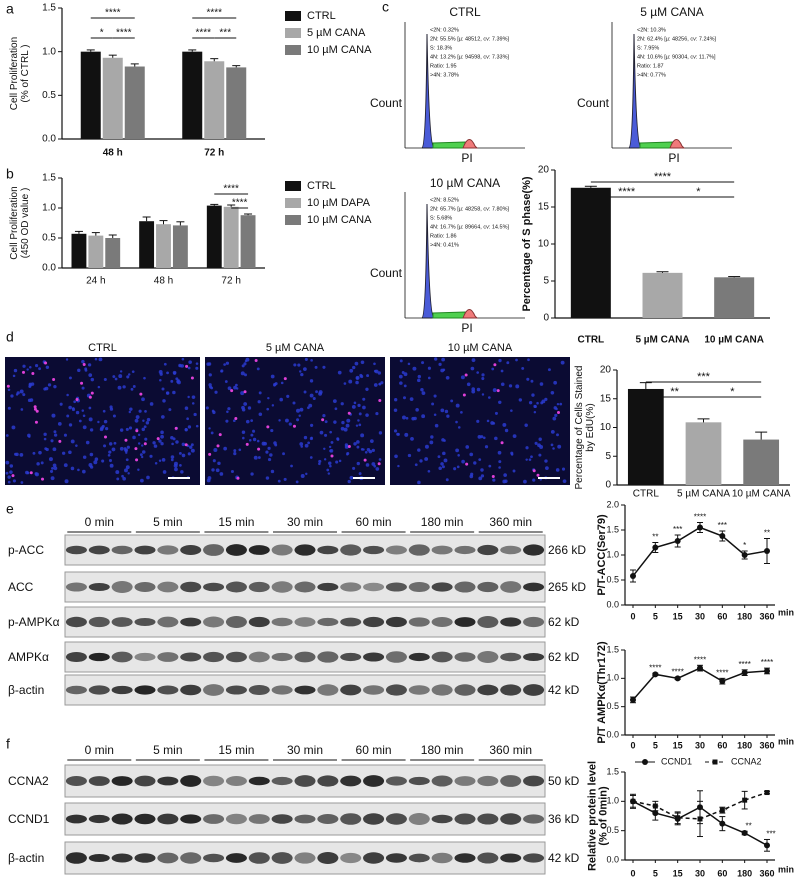  Describe the element at coordinates (470, 144) in the screenshot. I see `g2-peak` at that location.